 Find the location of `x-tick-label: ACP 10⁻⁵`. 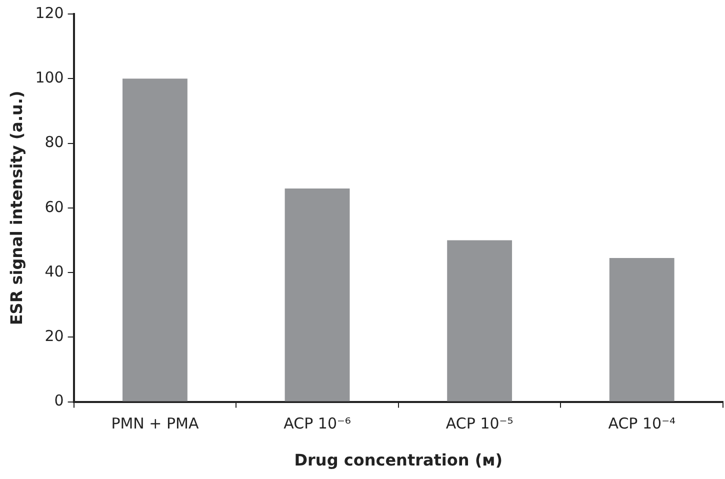

x-tick-label: ACP 10⁻⁵ is located at coordinates (480, 423).